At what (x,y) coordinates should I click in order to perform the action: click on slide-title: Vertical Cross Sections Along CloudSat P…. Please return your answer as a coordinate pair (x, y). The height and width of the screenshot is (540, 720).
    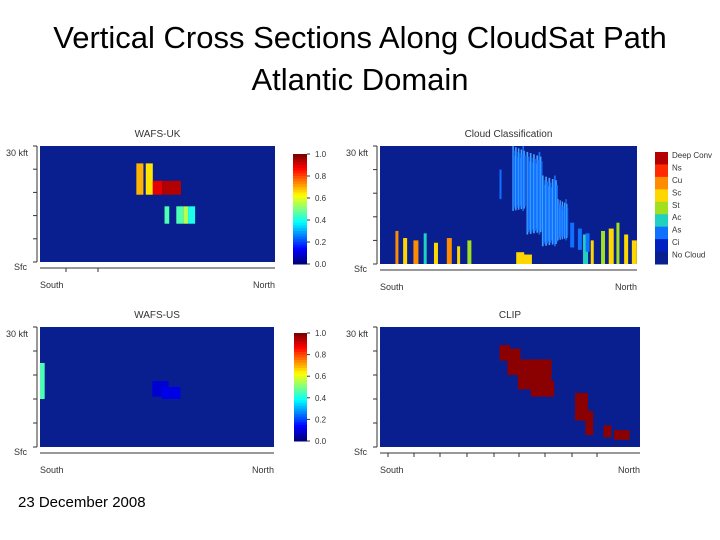
    Looking at the image, I should click on (360, 37).